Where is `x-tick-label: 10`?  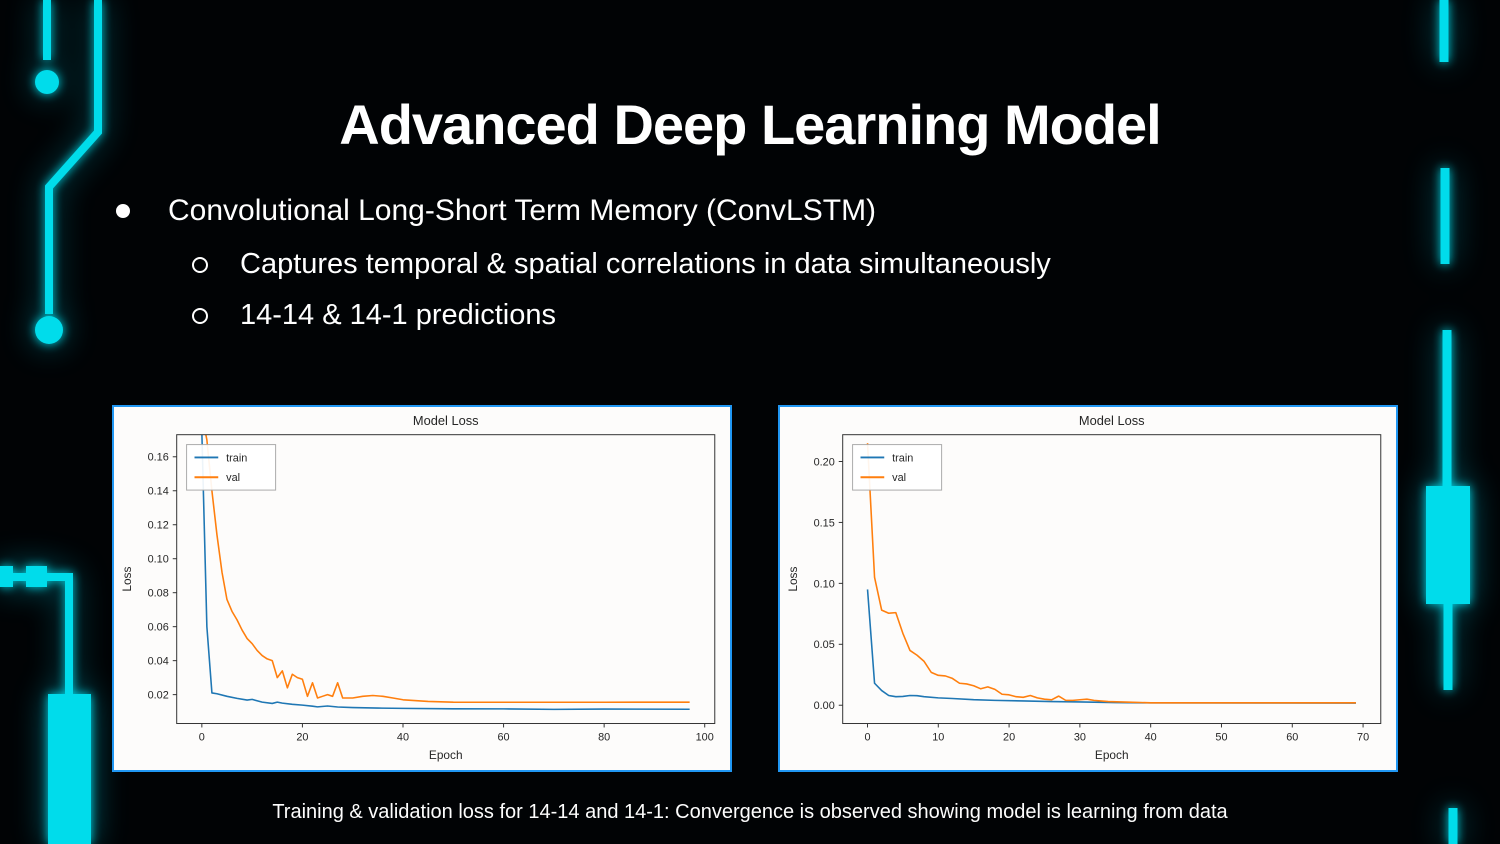
x-tick-label: 10 is located at coordinates (938, 737).